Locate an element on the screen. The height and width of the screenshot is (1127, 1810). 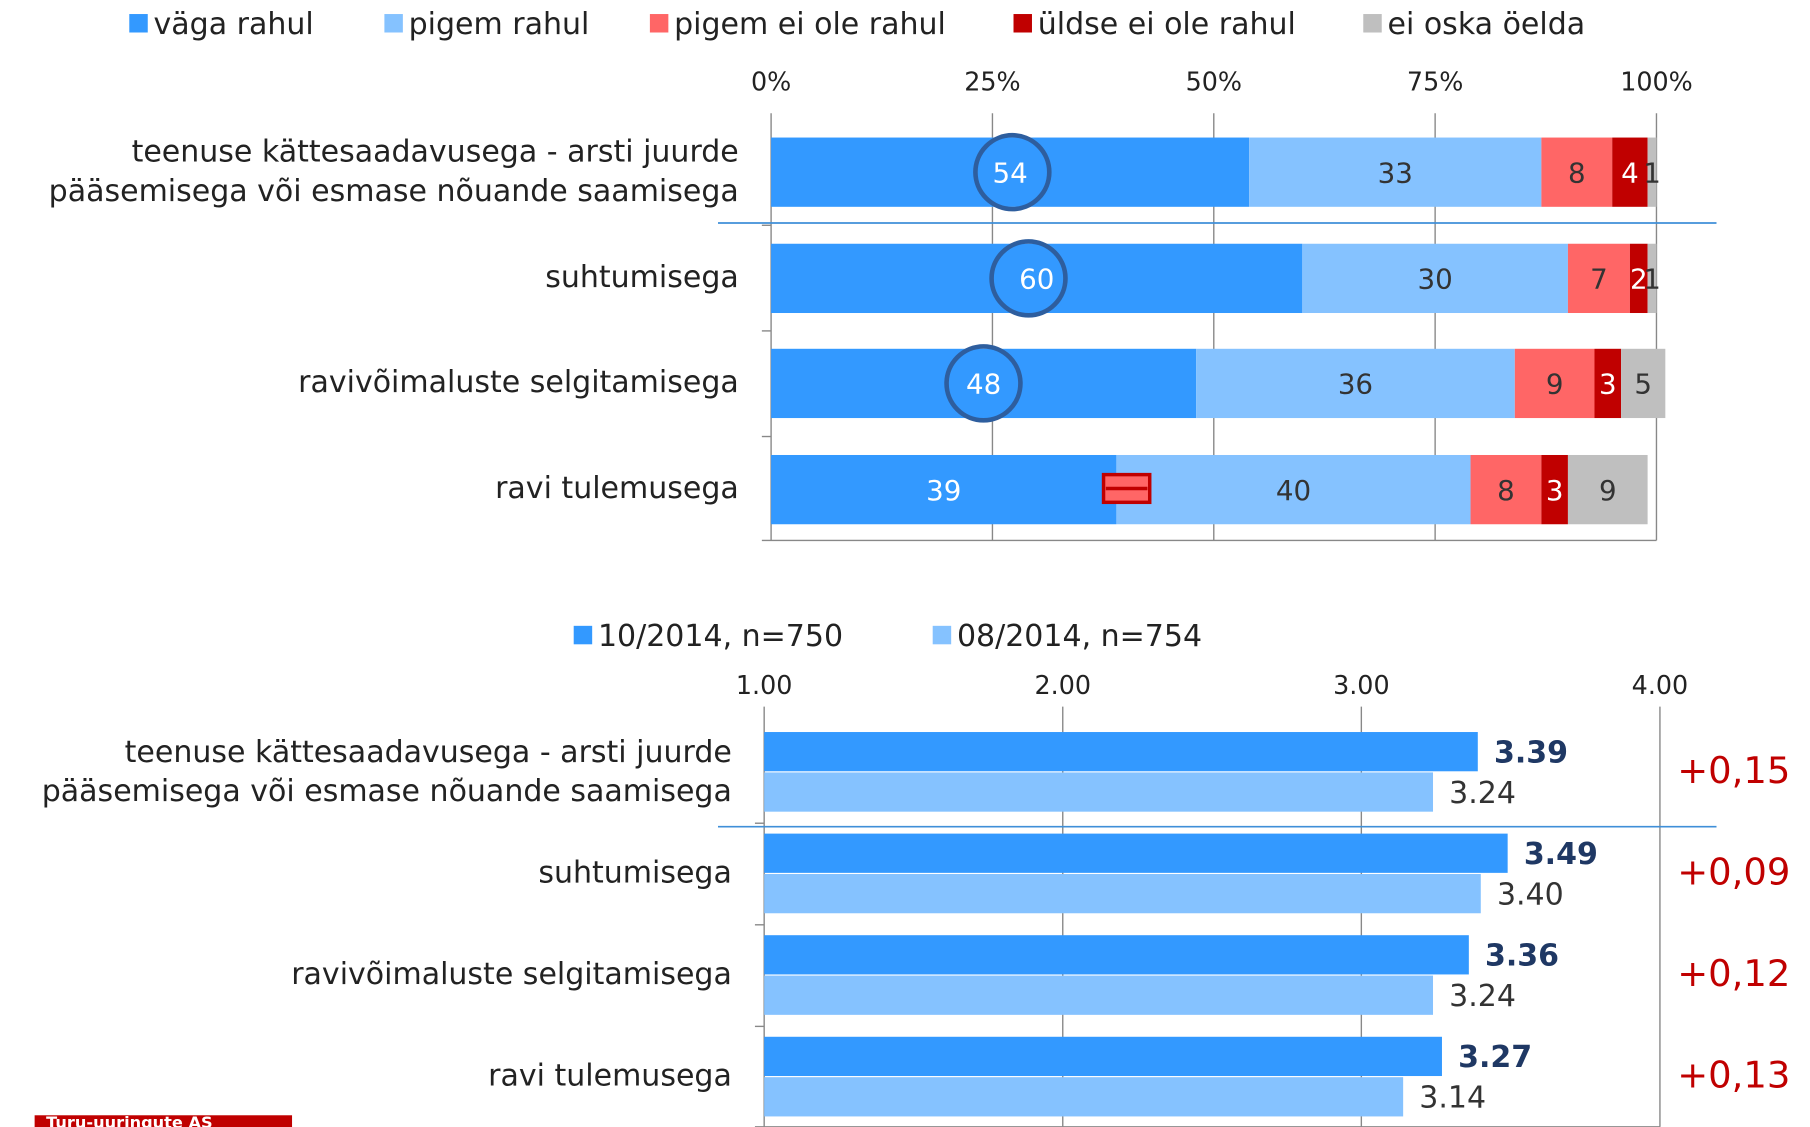
data-label: 3.40 is located at coordinates (1530, 894).